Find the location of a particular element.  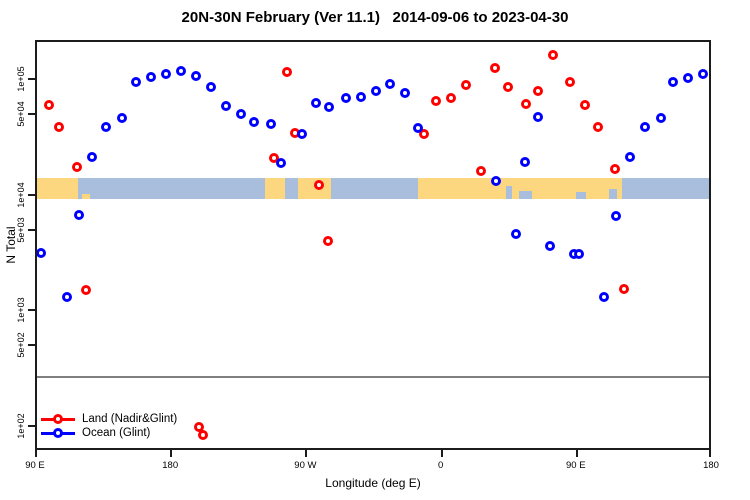

legend-label: Ocean (Glint) is located at coordinates (116, 433).